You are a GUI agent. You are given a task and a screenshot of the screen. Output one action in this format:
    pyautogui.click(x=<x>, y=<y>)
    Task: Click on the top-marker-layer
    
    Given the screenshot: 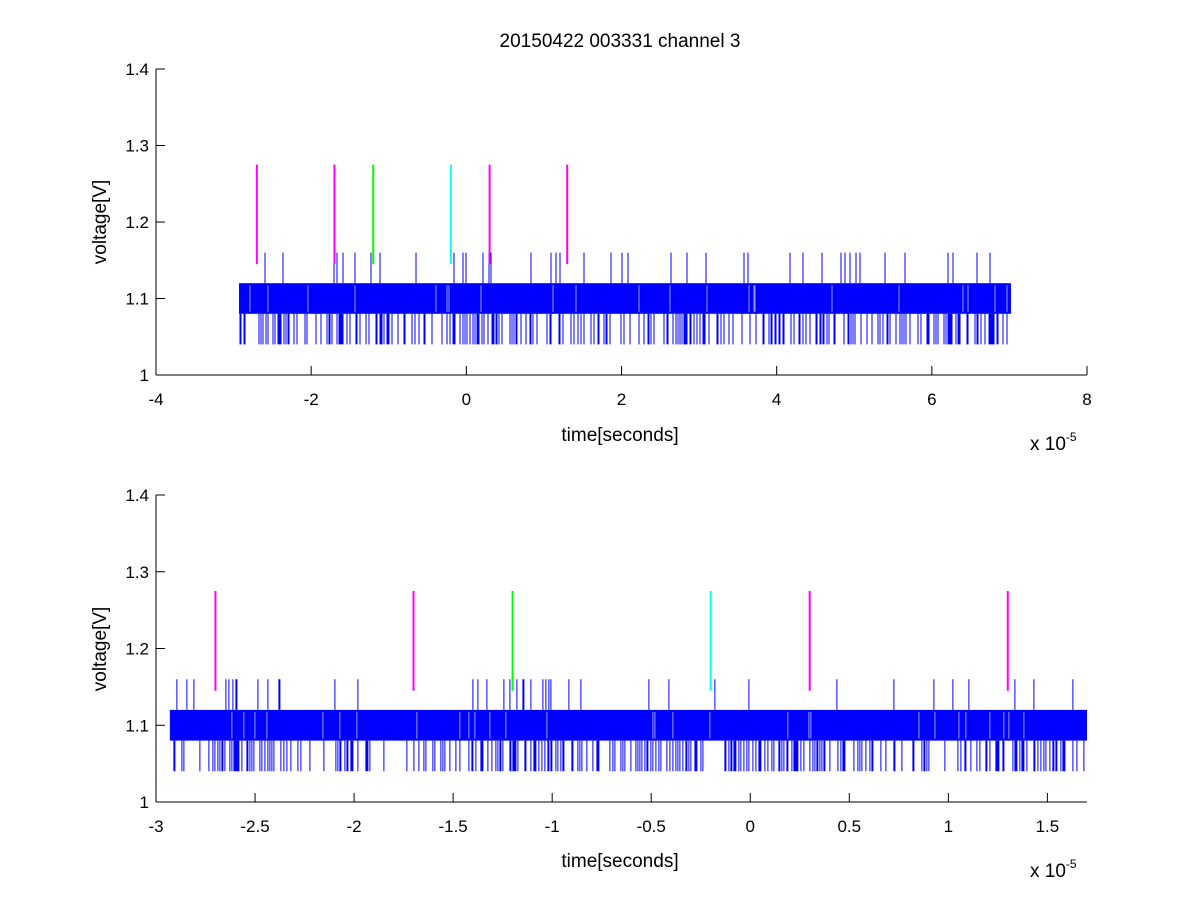 What is the action you would take?
    pyautogui.click(x=412, y=214)
    